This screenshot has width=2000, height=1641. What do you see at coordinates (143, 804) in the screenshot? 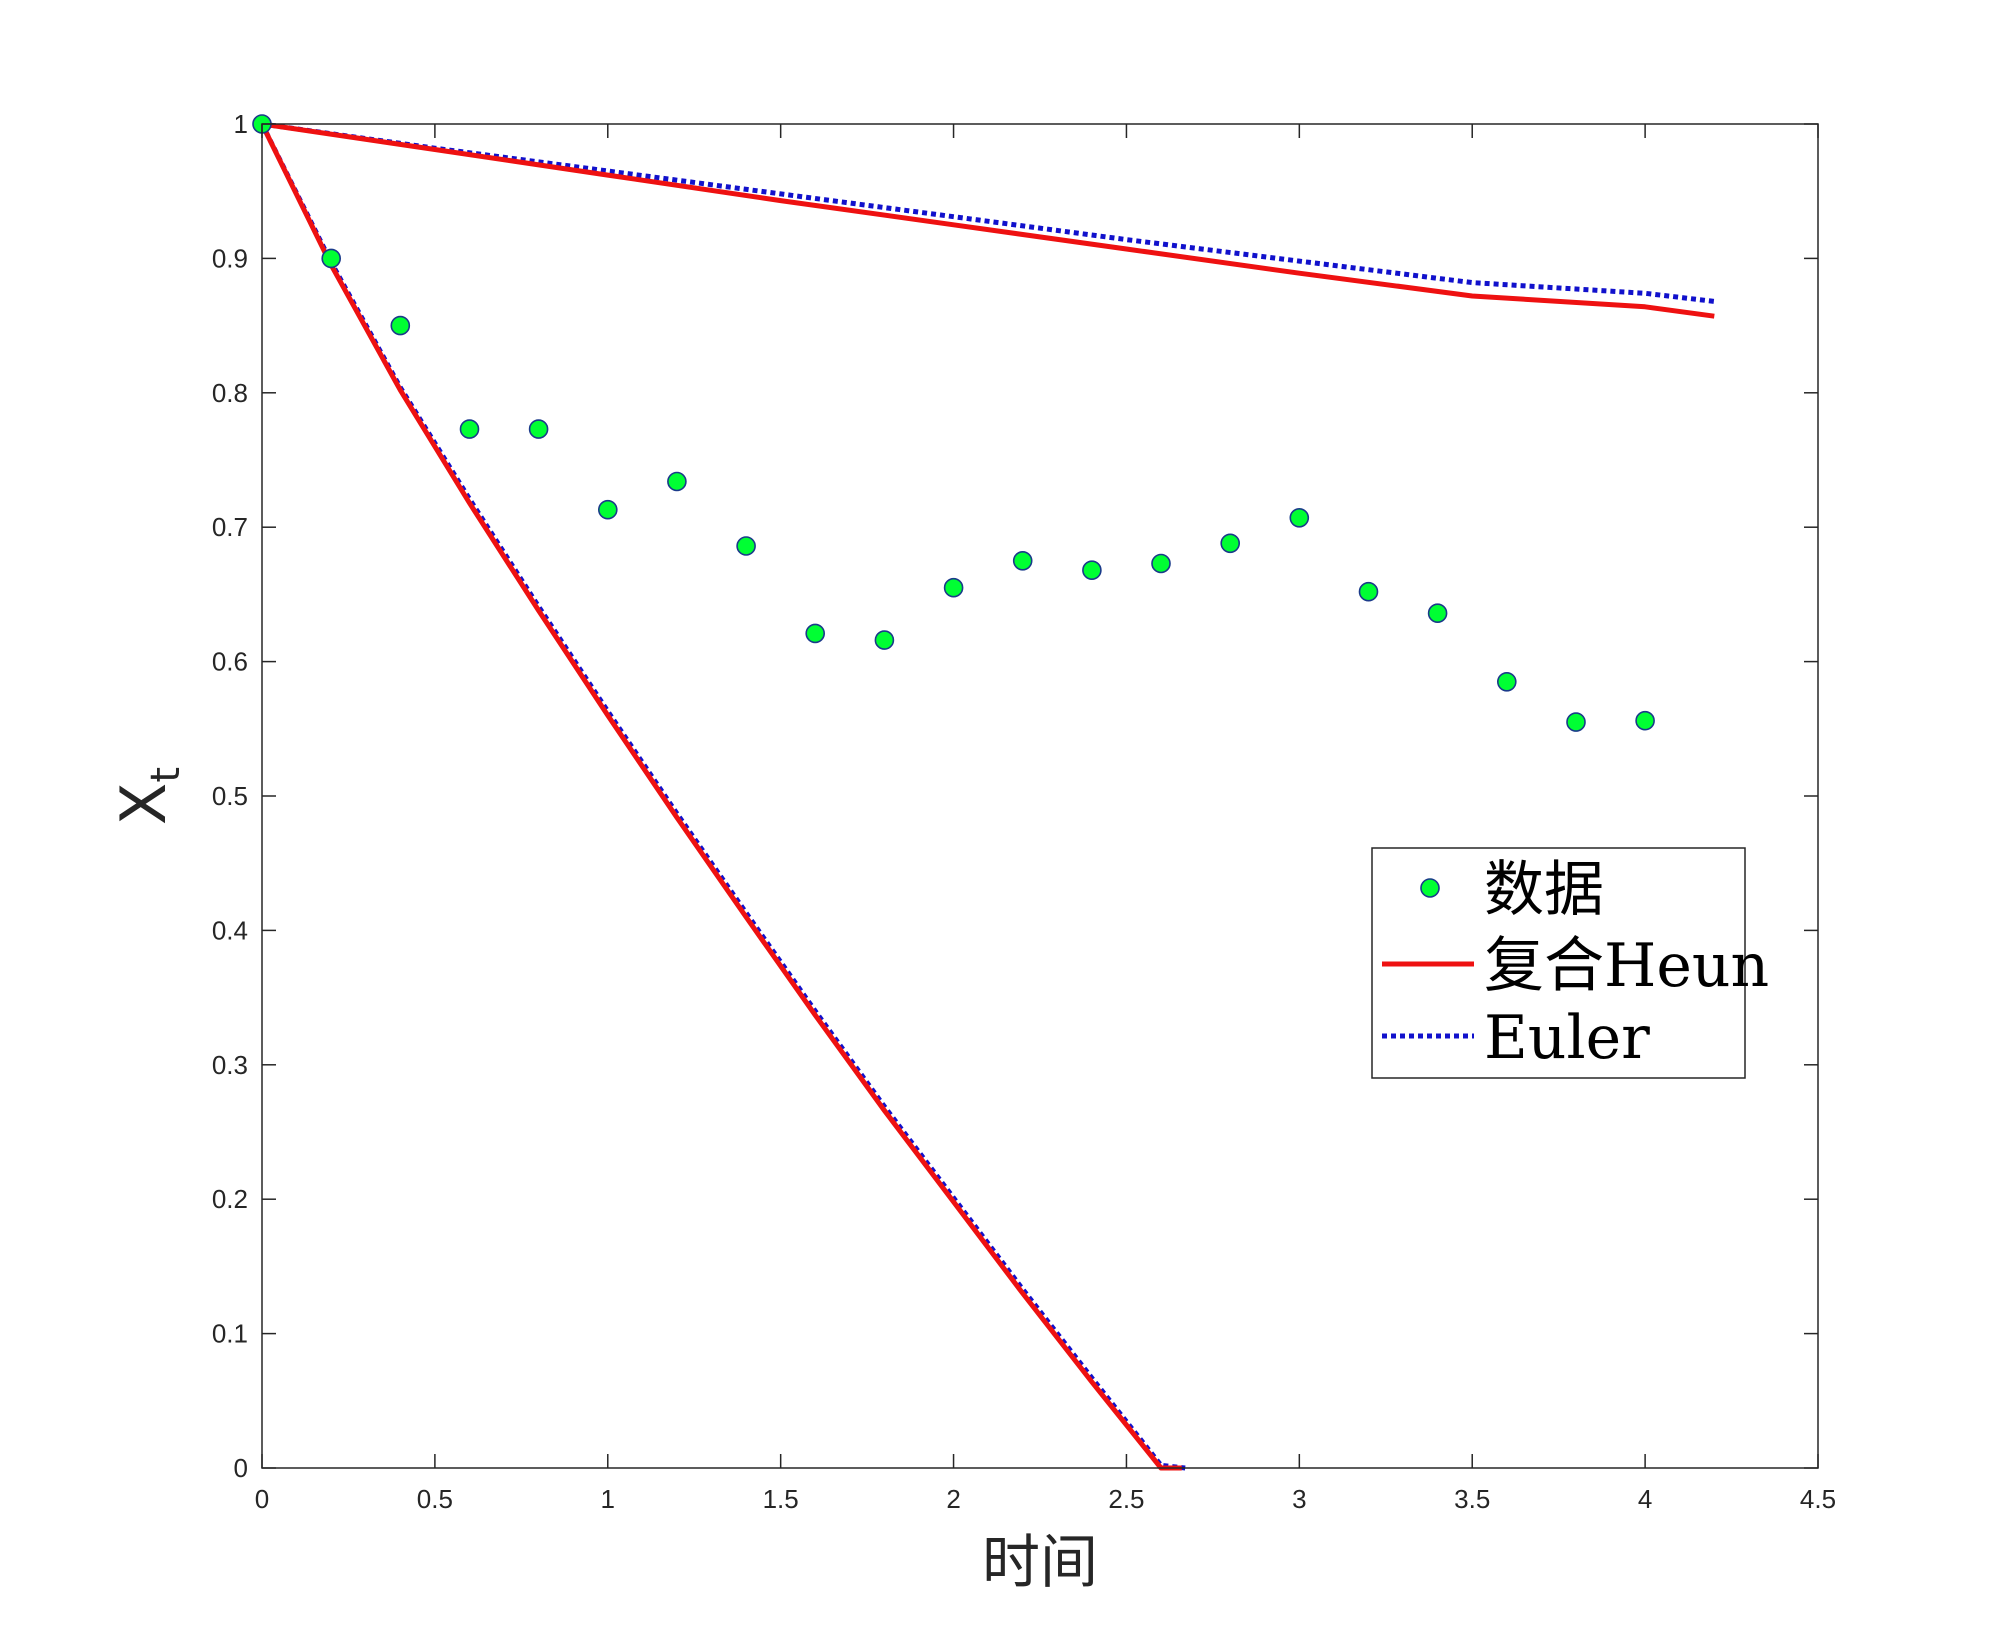
I see `y-axis-label-main: X` at bounding box center [143, 804].